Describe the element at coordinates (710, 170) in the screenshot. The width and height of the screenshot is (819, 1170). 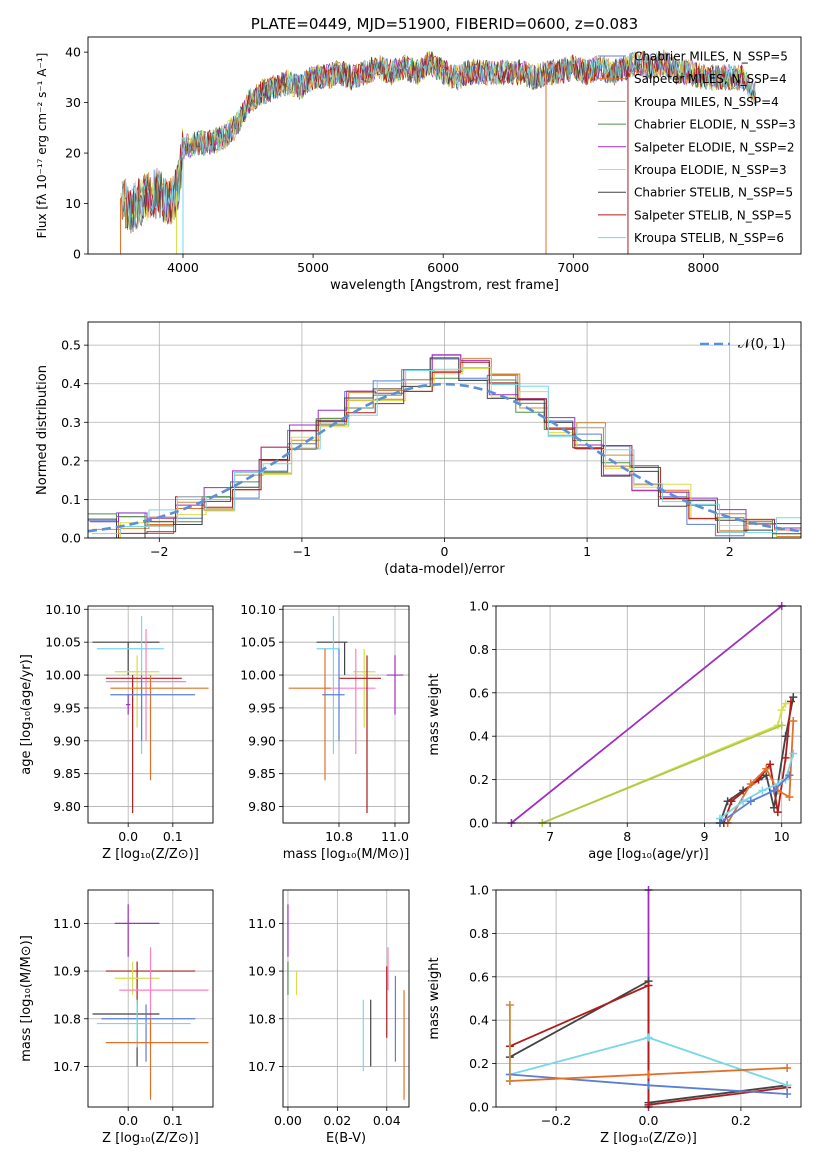
I see `legend-label: Kroupa ELODIE, N_SSP=3` at that location.